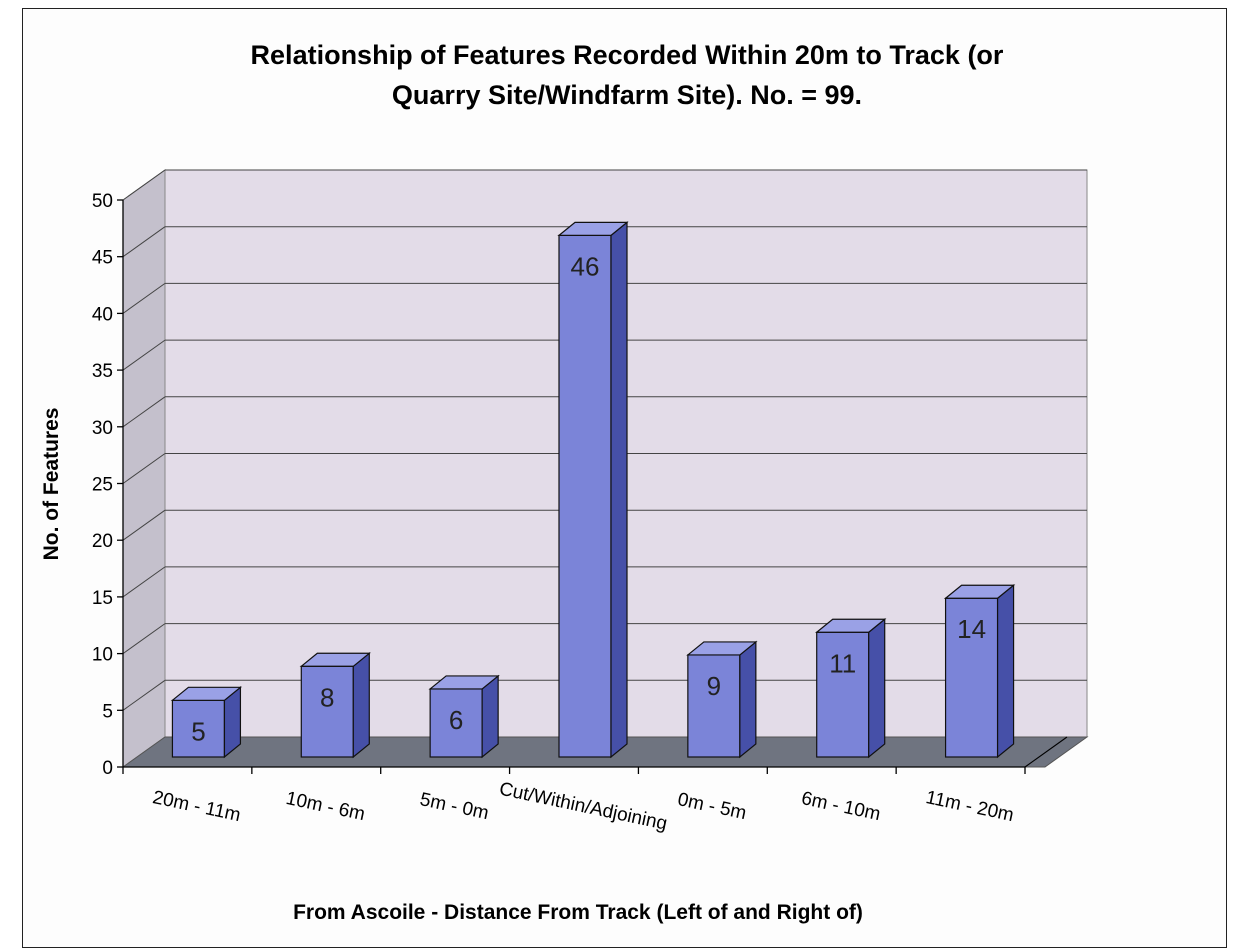 The image size is (1250, 948). Describe the element at coordinates (107, 768) in the screenshot. I see `y-tick-label: 0` at that location.